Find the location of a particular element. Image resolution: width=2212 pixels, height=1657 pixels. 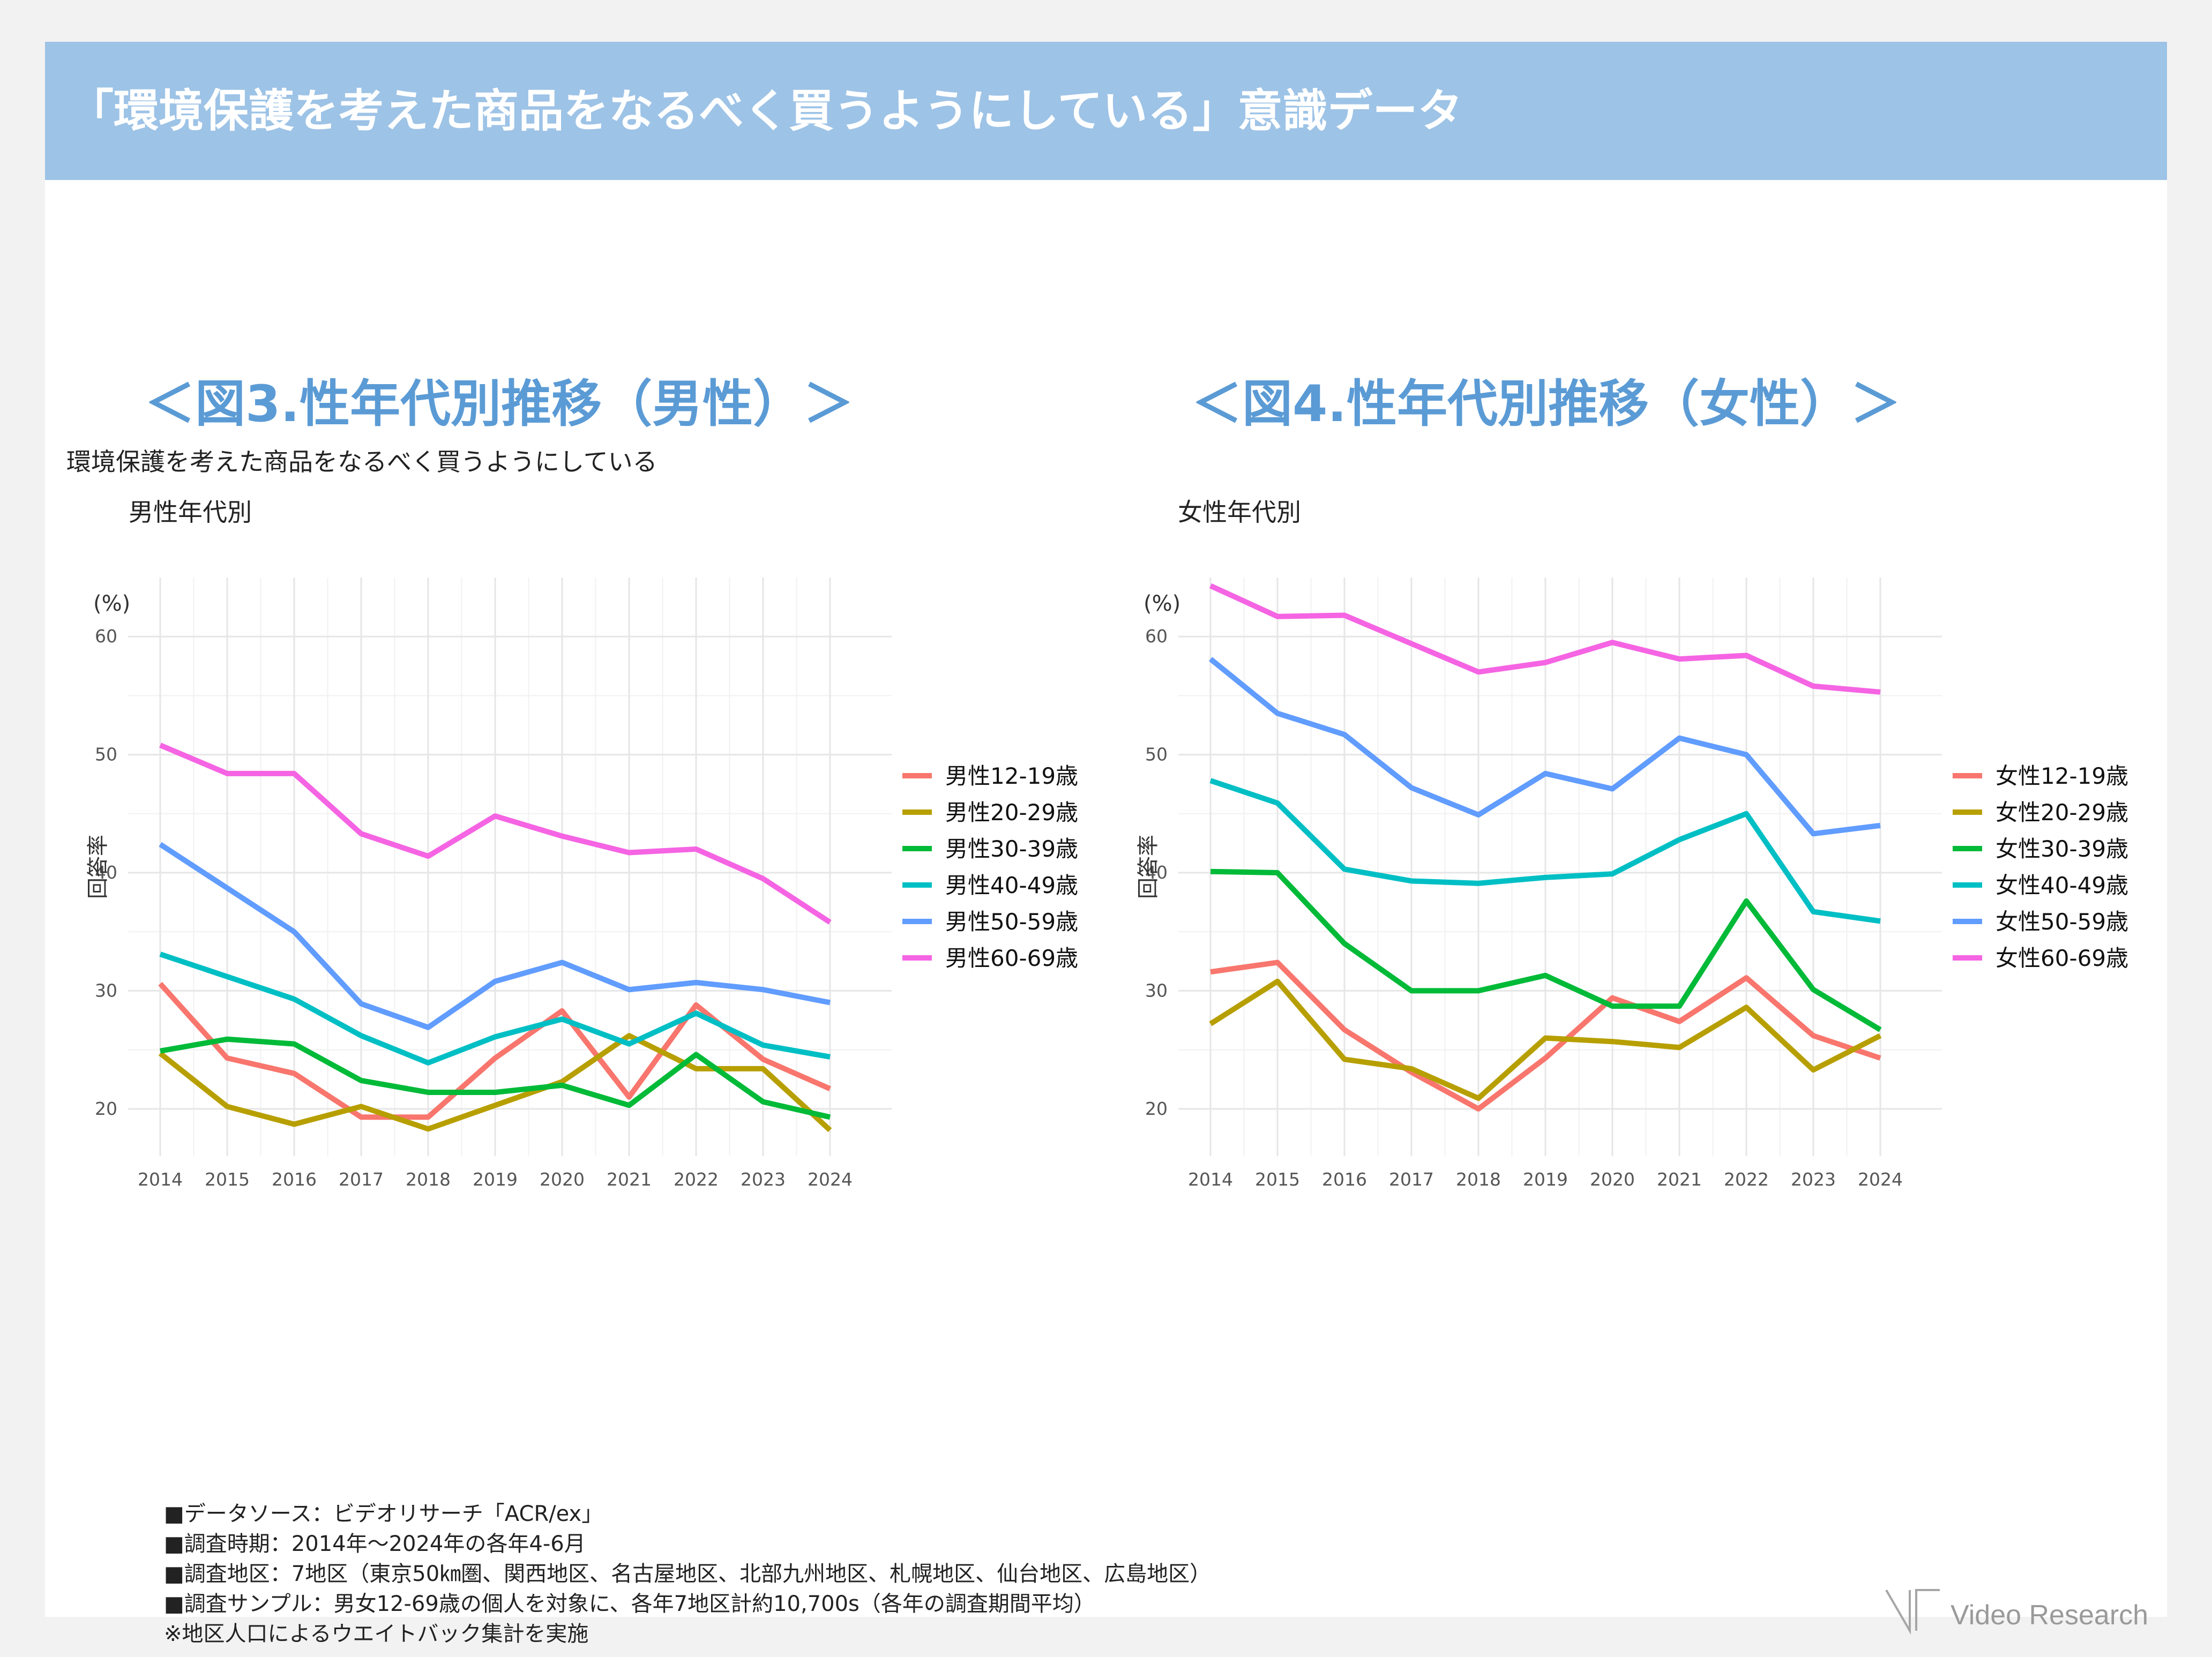

question-text: 環境保護を考えた商品をなるべく買うようにしている is located at coordinates (361, 462).